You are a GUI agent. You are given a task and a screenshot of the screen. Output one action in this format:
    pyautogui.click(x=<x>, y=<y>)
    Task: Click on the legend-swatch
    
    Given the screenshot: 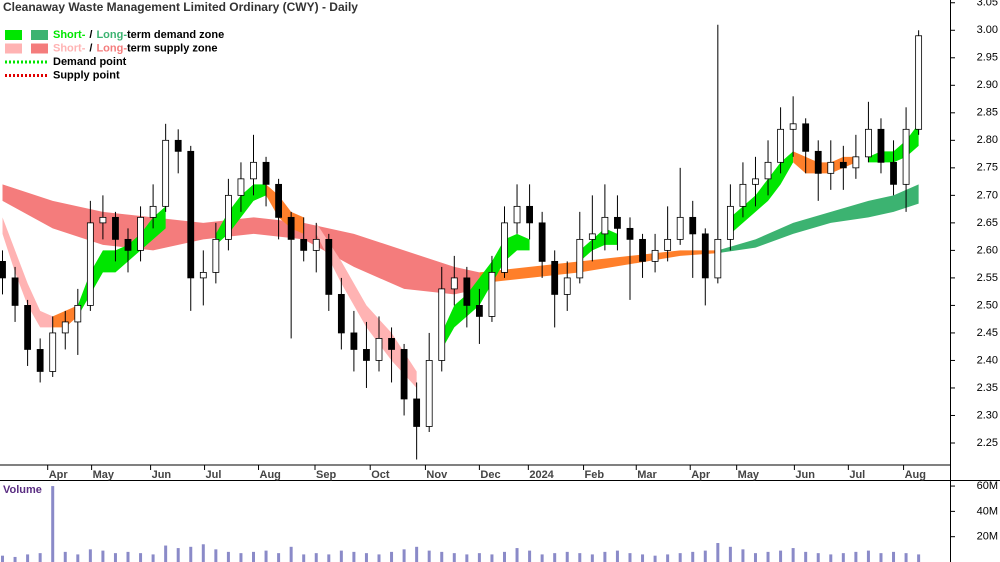 What is the action you would take?
    pyautogui.click(x=39, y=35)
    